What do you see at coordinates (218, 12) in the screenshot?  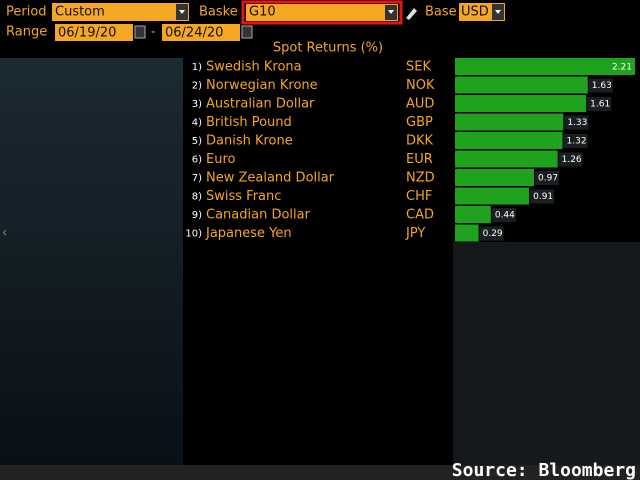 I see `basket-label: Baske` at bounding box center [218, 12].